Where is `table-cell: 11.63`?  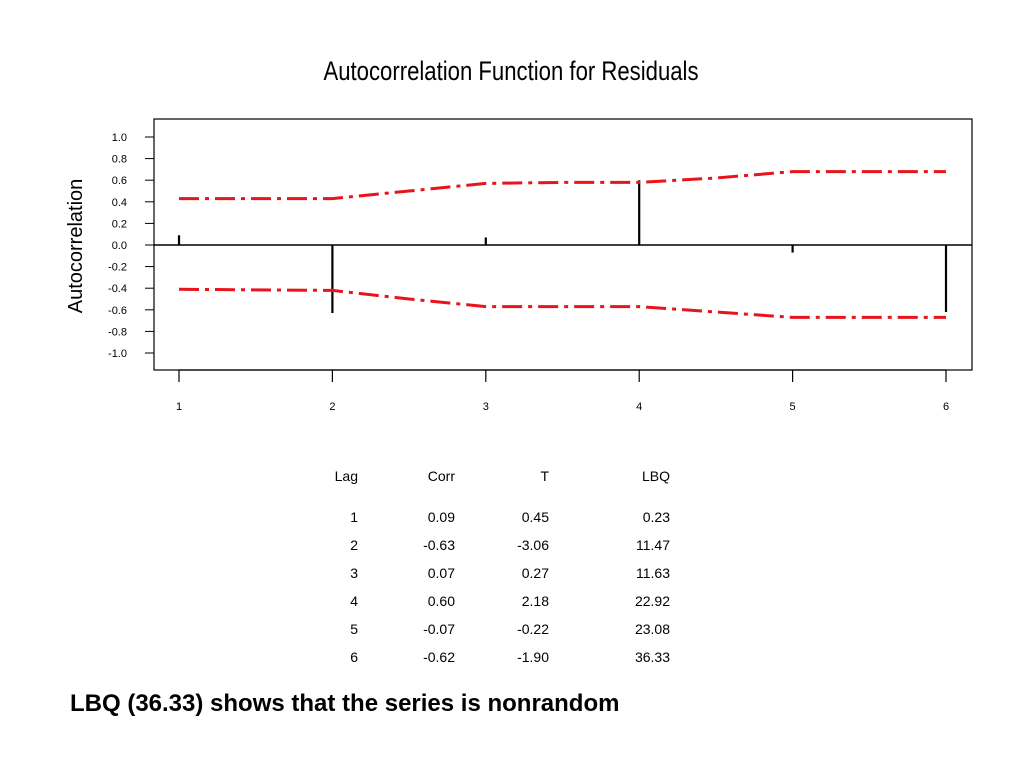
table-cell: 11.63 is located at coordinates (653, 573).